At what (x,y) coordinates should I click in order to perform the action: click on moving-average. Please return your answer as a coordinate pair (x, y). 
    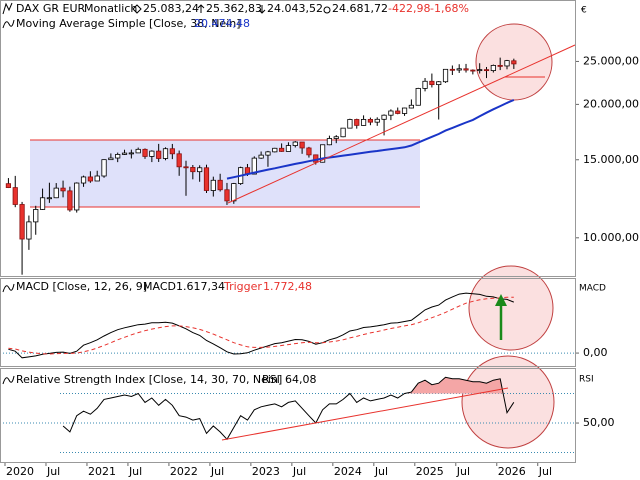
    Looking at the image, I should click on (370, 139).